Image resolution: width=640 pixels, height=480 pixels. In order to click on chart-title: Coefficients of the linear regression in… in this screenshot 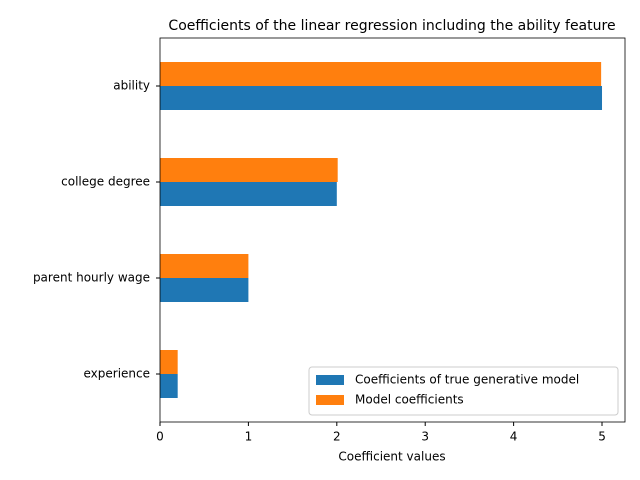, I will do `click(391, 26)`.